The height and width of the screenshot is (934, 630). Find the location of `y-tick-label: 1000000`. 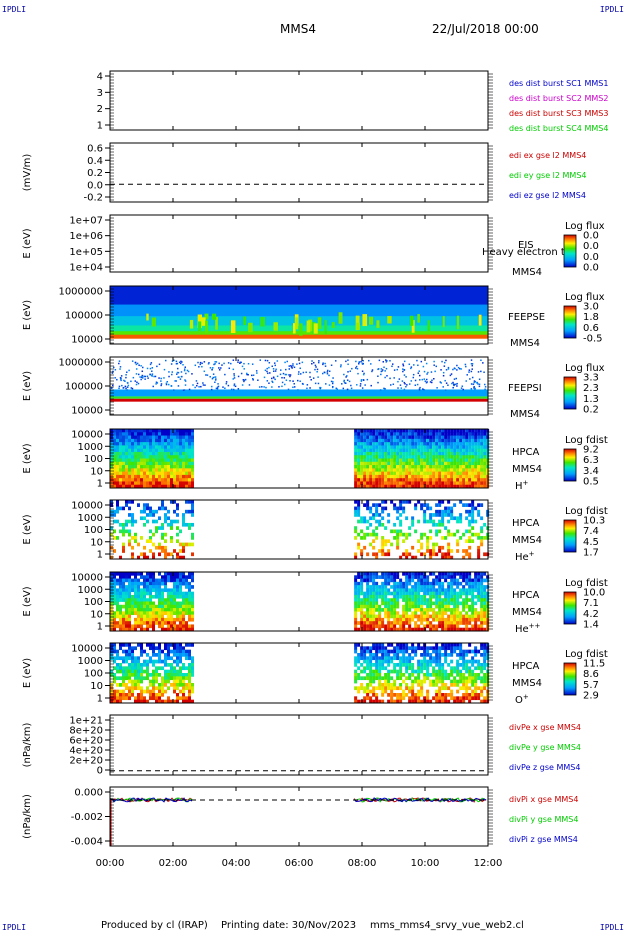

y-tick-label: 1000000 is located at coordinates (80, 292).